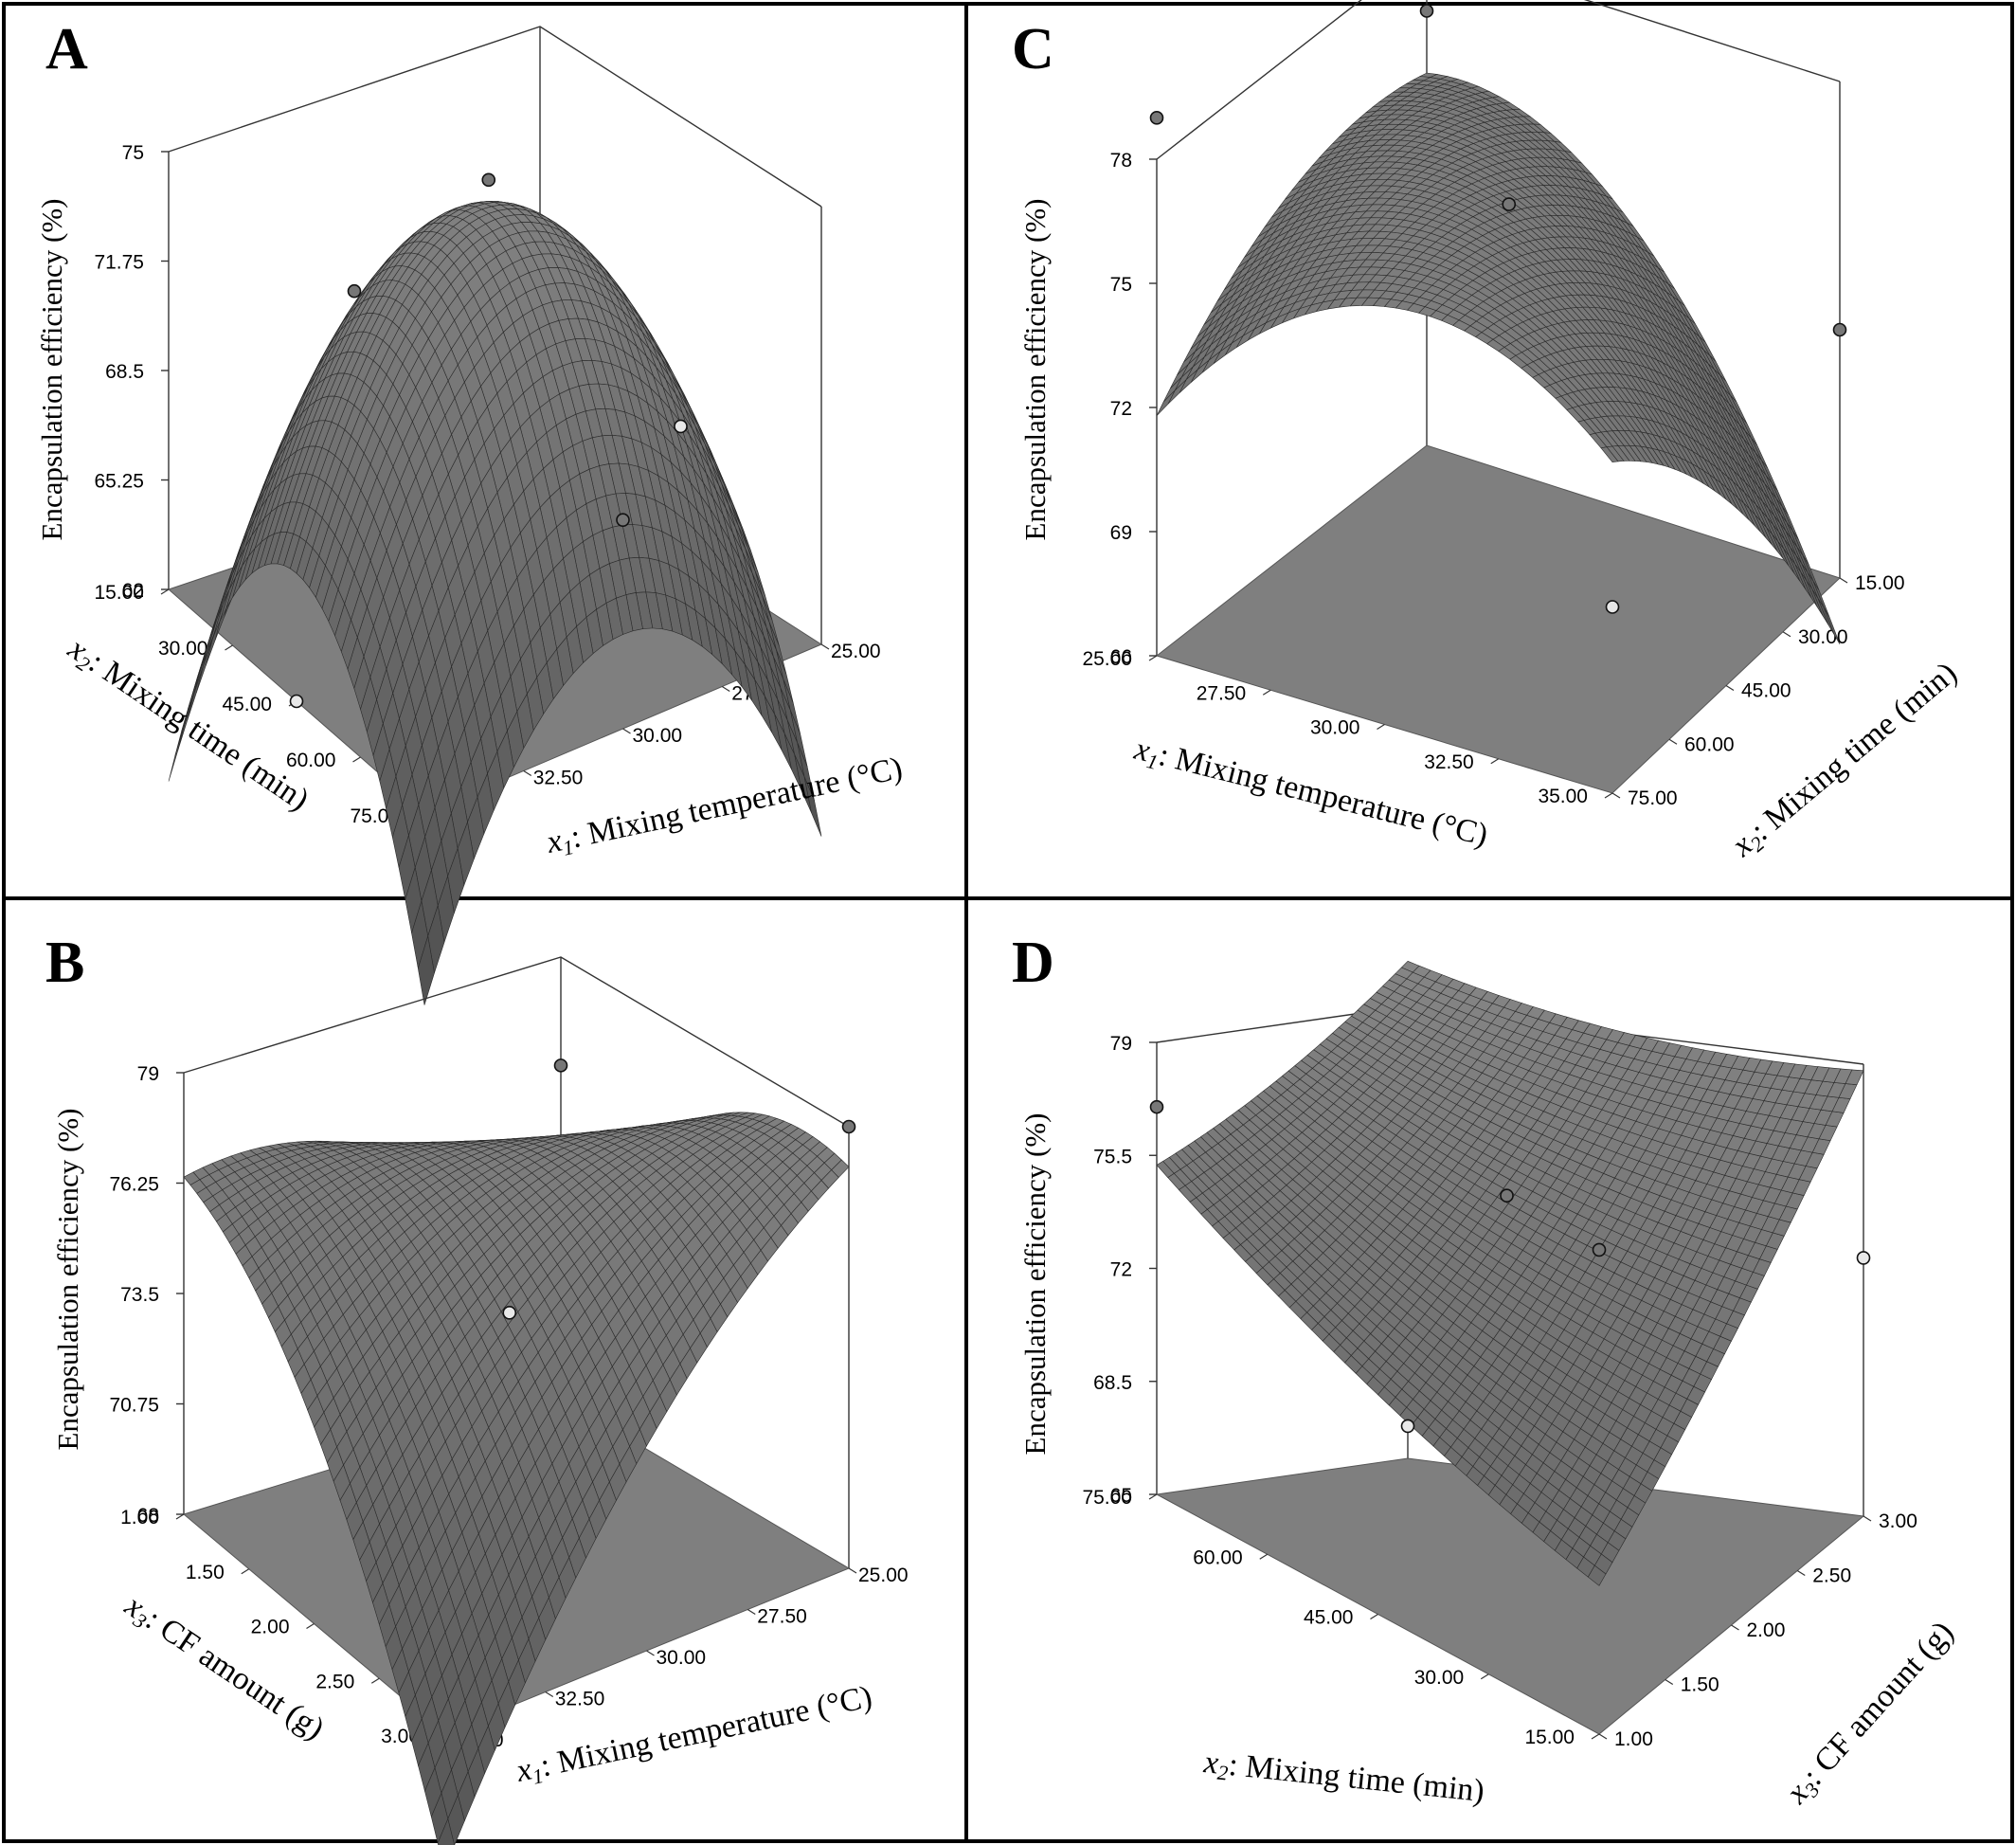  What do you see at coordinates (1121, 161) in the screenshot?
I see `z-tick-label: 78` at bounding box center [1121, 161].